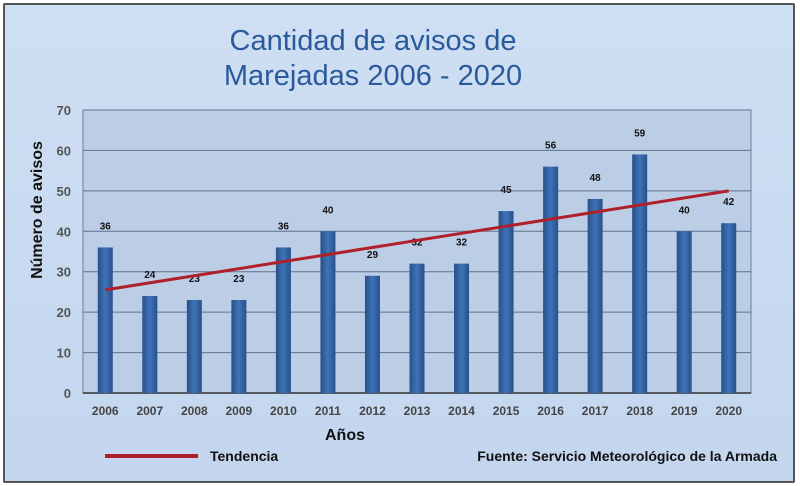 The height and width of the screenshot is (486, 800). What do you see at coordinates (684, 312) in the screenshot?
I see `bar-2019` at bounding box center [684, 312].